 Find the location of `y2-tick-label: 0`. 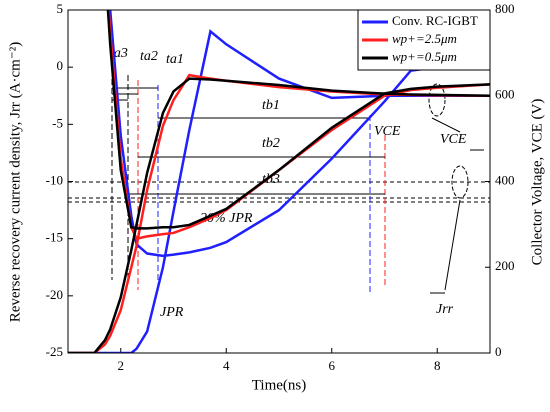

y2-tick-label: 0 is located at coordinates (498, 351).